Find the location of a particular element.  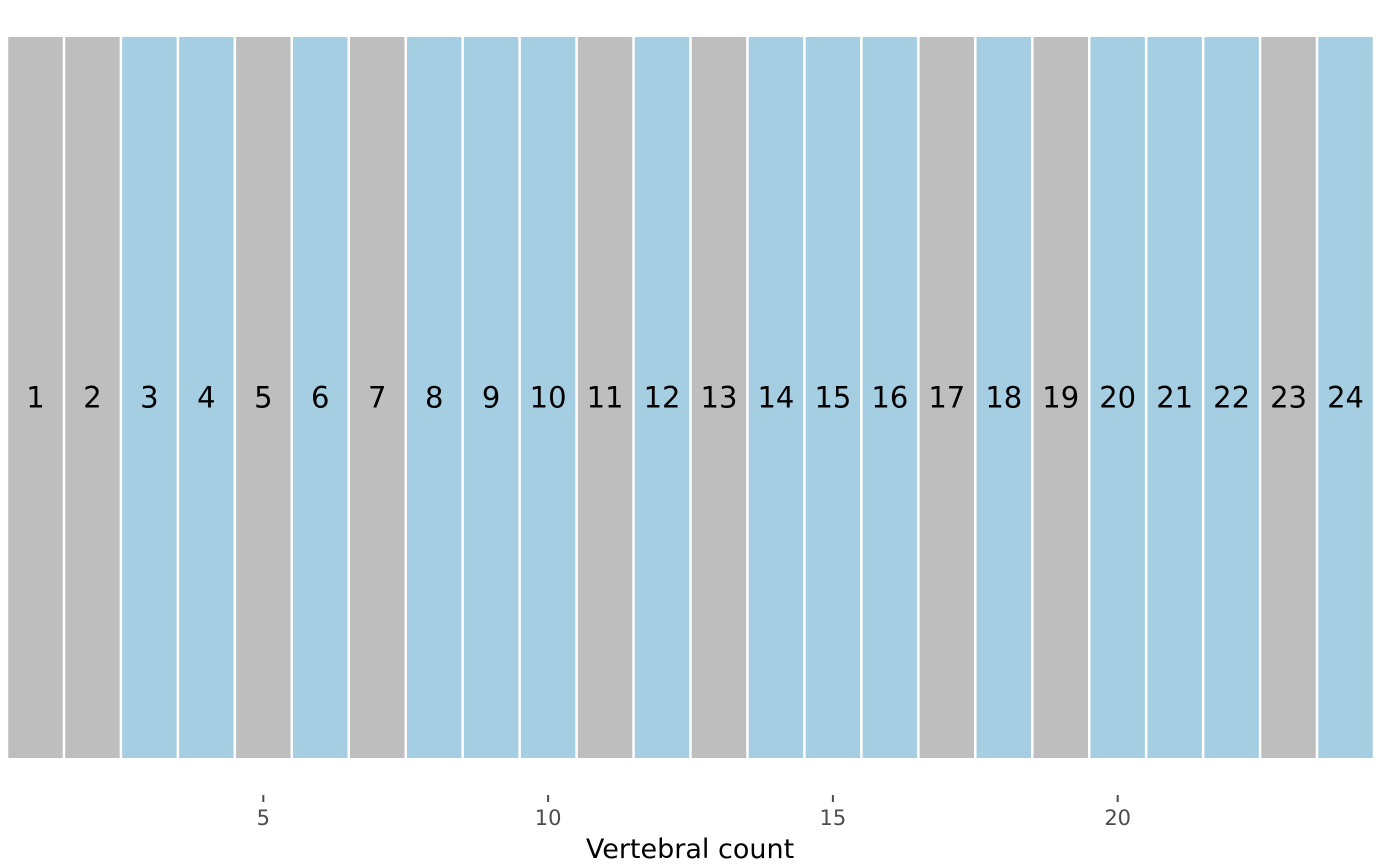

segment-label-9: 9 is located at coordinates (491, 398).